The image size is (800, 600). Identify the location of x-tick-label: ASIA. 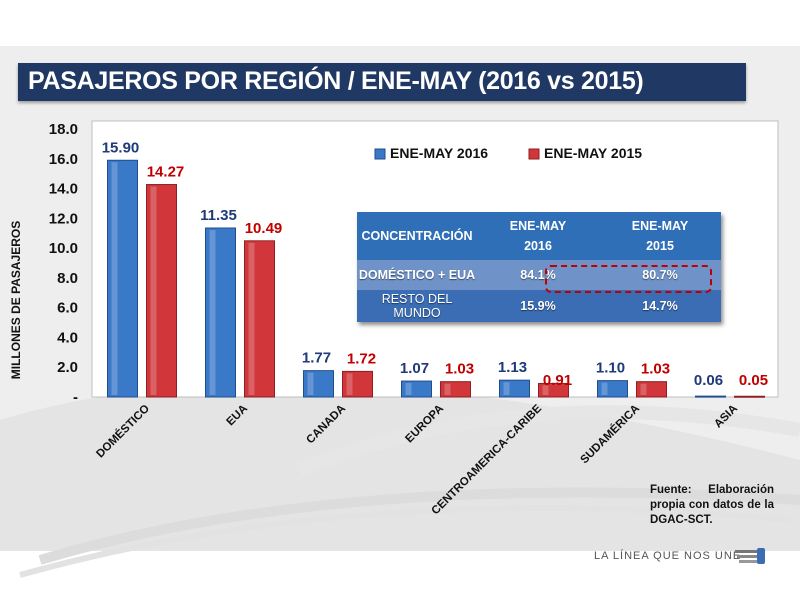
(726, 417).